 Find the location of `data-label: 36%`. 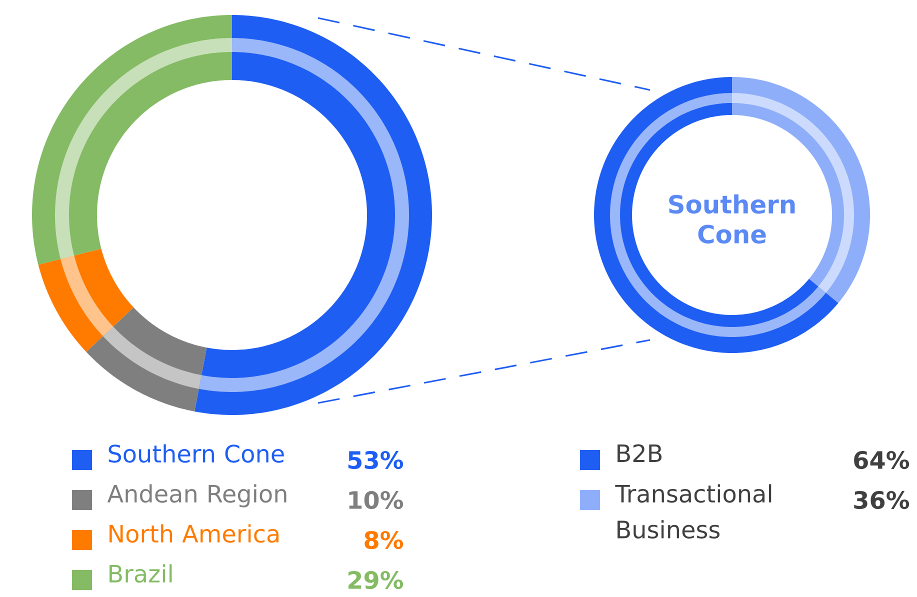

data-label: 36% is located at coordinates (882, 500).